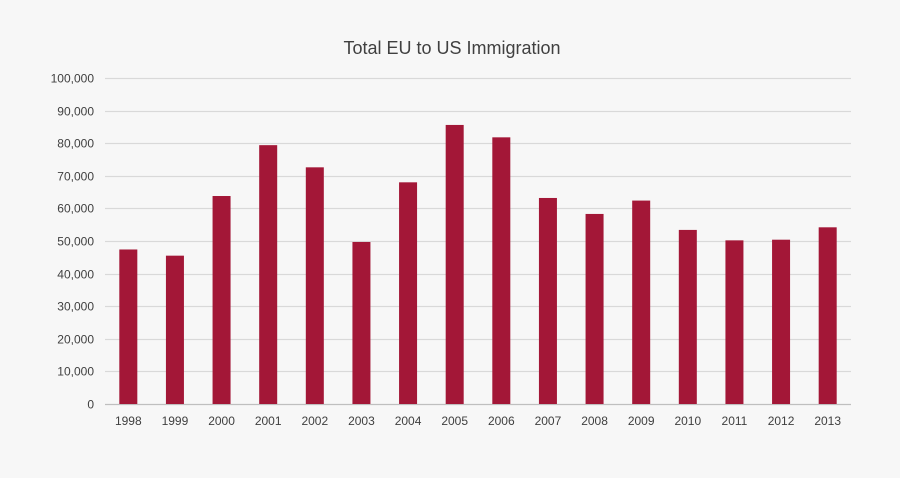 This screenshot has width=900, height=478. Describe the element at coordinates (221, 421) in the screenshot. I see `x-tick-label: 2000` at that location.